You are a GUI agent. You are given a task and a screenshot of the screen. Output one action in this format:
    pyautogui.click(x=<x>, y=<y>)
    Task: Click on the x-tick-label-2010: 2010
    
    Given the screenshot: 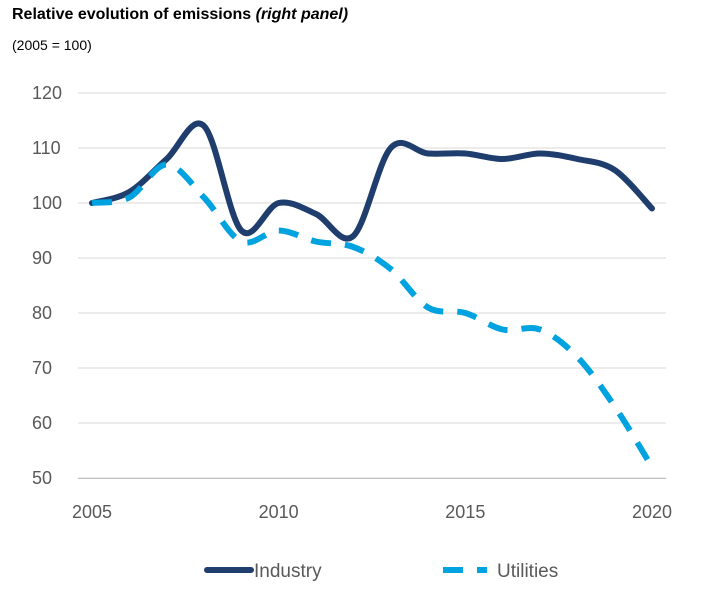 What is the action you would take?
    pyautogui.click(x=279, y=512)
    